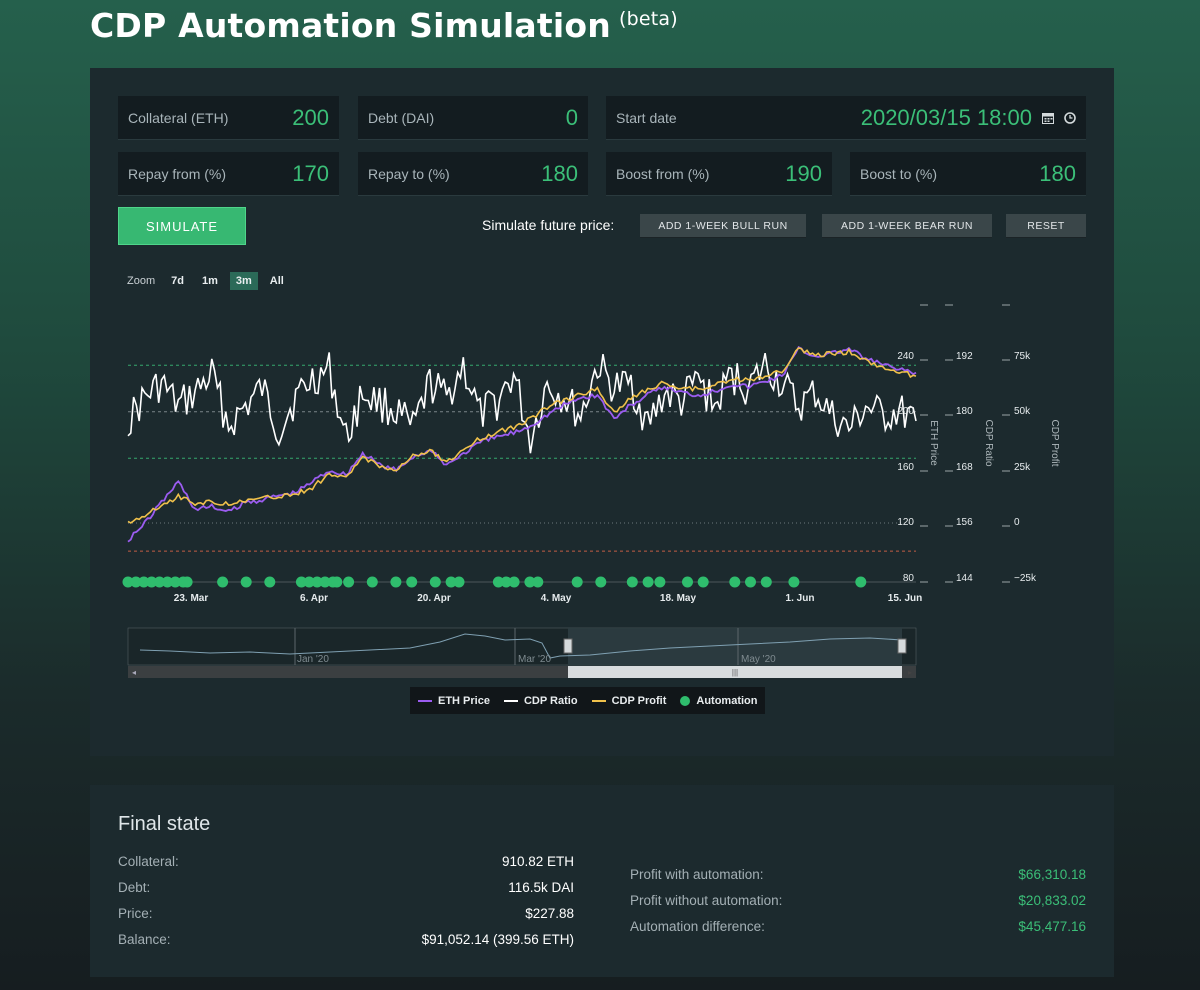 This screenshot has width=1200, height=990. I want to click on legend-item-cdp-ratio: CDP Ratio, so click(540, 700).